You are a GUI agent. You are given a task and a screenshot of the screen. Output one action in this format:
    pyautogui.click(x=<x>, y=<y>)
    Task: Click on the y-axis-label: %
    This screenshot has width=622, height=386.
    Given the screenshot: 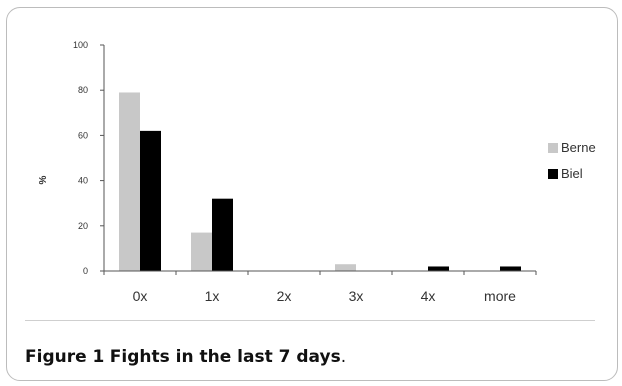 What is the action you would take?
    pyautogui.click(x=43, y=179)
    